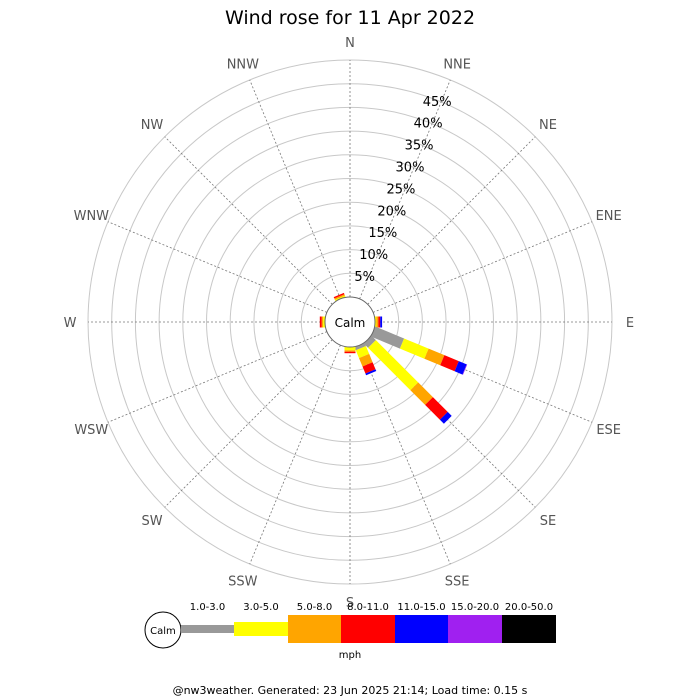  Describe the element at coordinates (362, 352) in the screenshot. I see `bar-sse-3.0-5.0` at that location.